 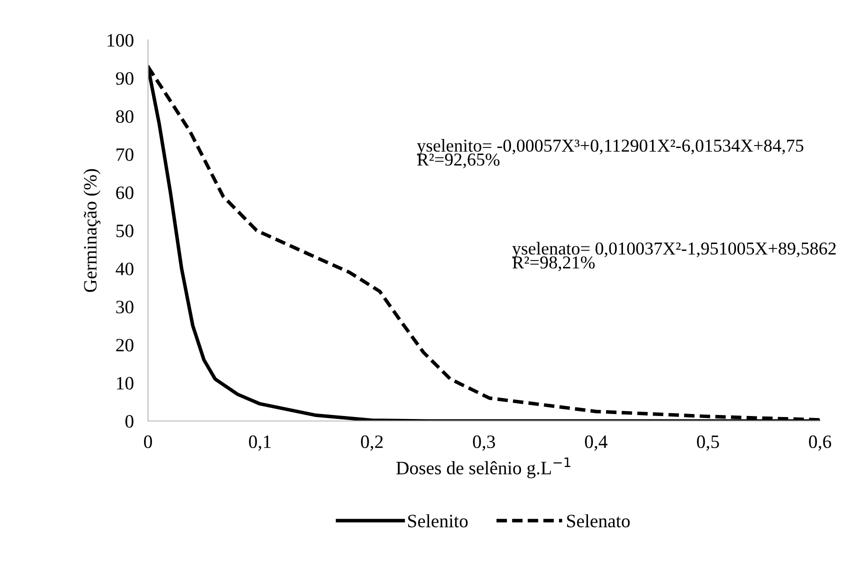 I want to click on x-tick-label: 0,5, so click(x=707, y=443).